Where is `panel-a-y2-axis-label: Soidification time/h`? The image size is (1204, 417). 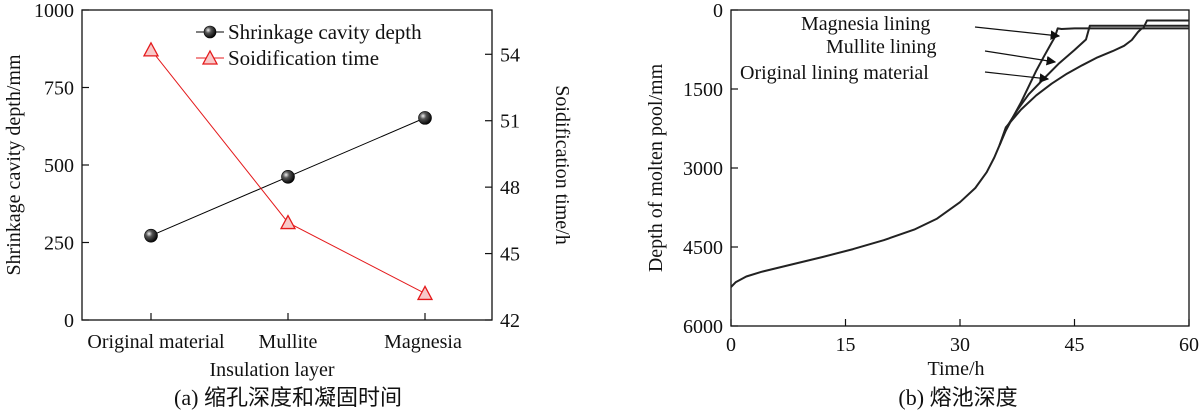 panel-a-y2-axis-label: Soidification time/h is located at coordinates (562, 164).